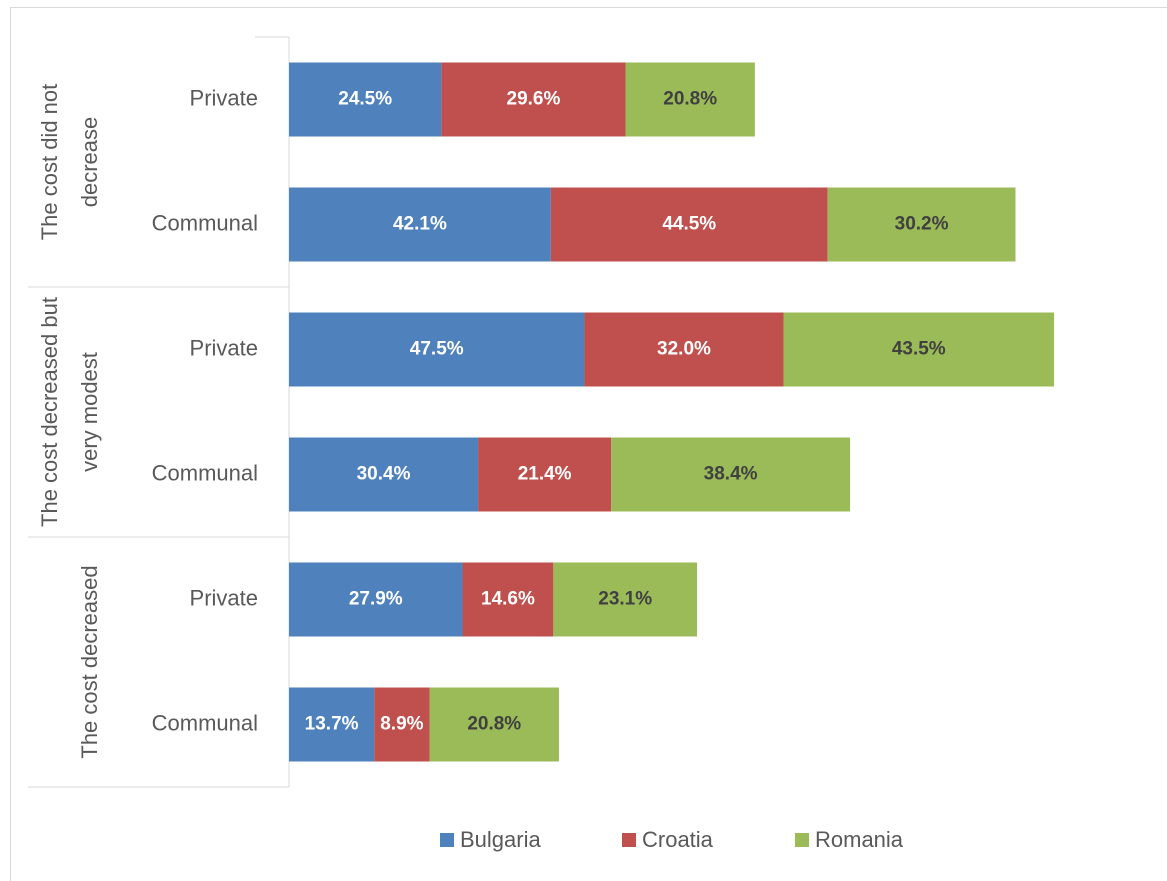 The image size is (1167, 881). Describe the element at coordinates (89, 662) in the screenshot. I see `group-label: The cost decreased` at that location.